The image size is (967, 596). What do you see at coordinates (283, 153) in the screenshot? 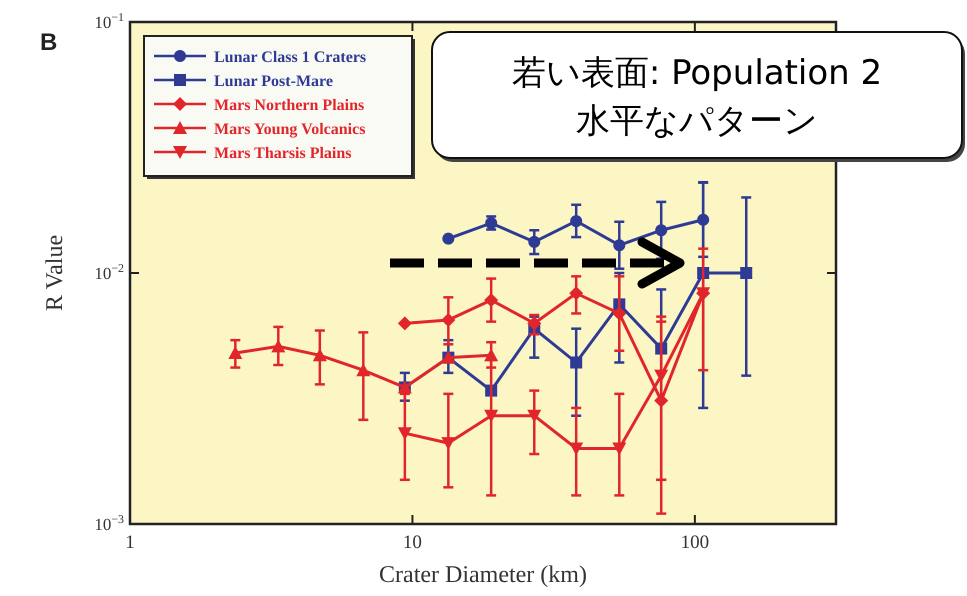
I see `legend-label: Mars Tharsis Plains` at bounding box center [283, 153].